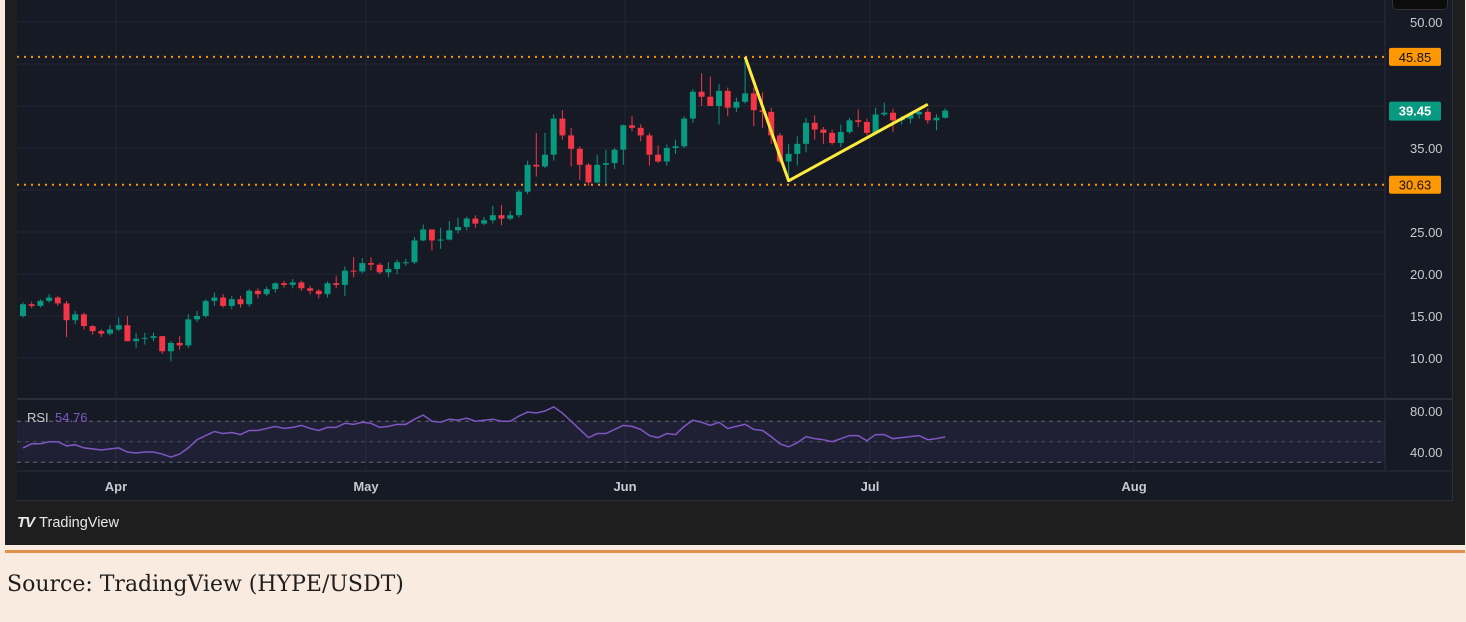  What do you see at coordinates (68, 522) in the screenshot?
I see `tradingview-logo: TV TradingView` at bounding box center [68, 522].